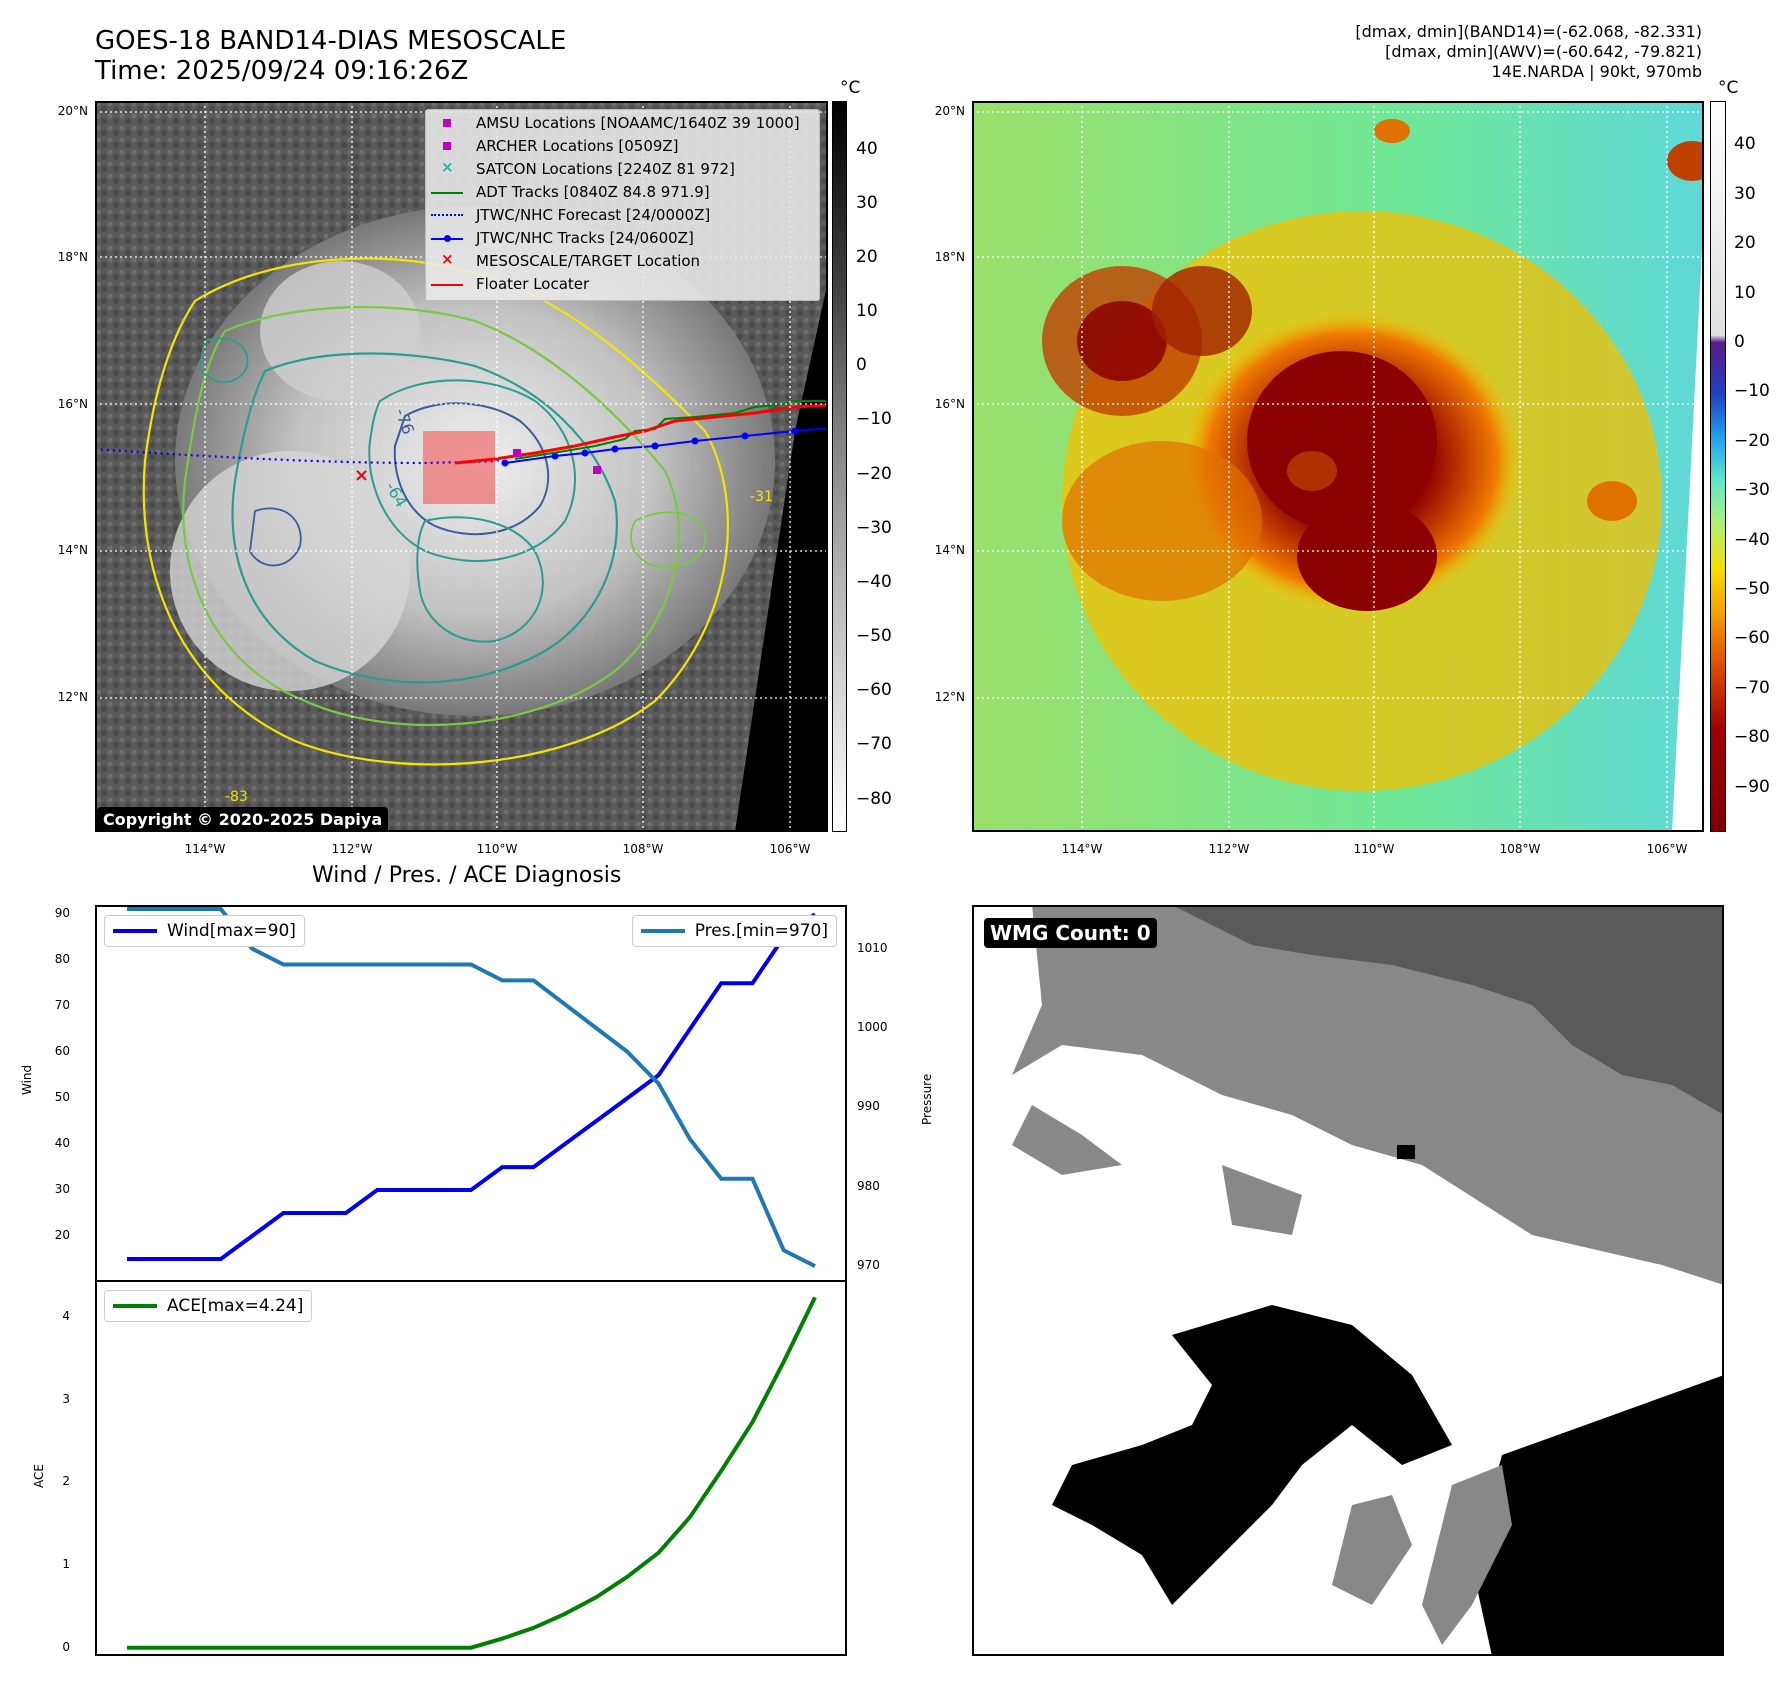  I want to click on info-awv: [dmax, dmin](AWV)=(-60.642, -79.821), so click(1543, 51).